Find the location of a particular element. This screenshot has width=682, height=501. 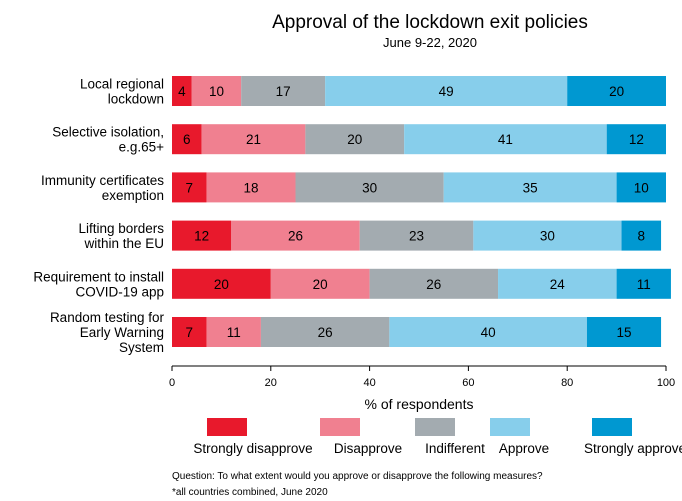

bar-value-label: 40 is located at coordinates (488, 332).